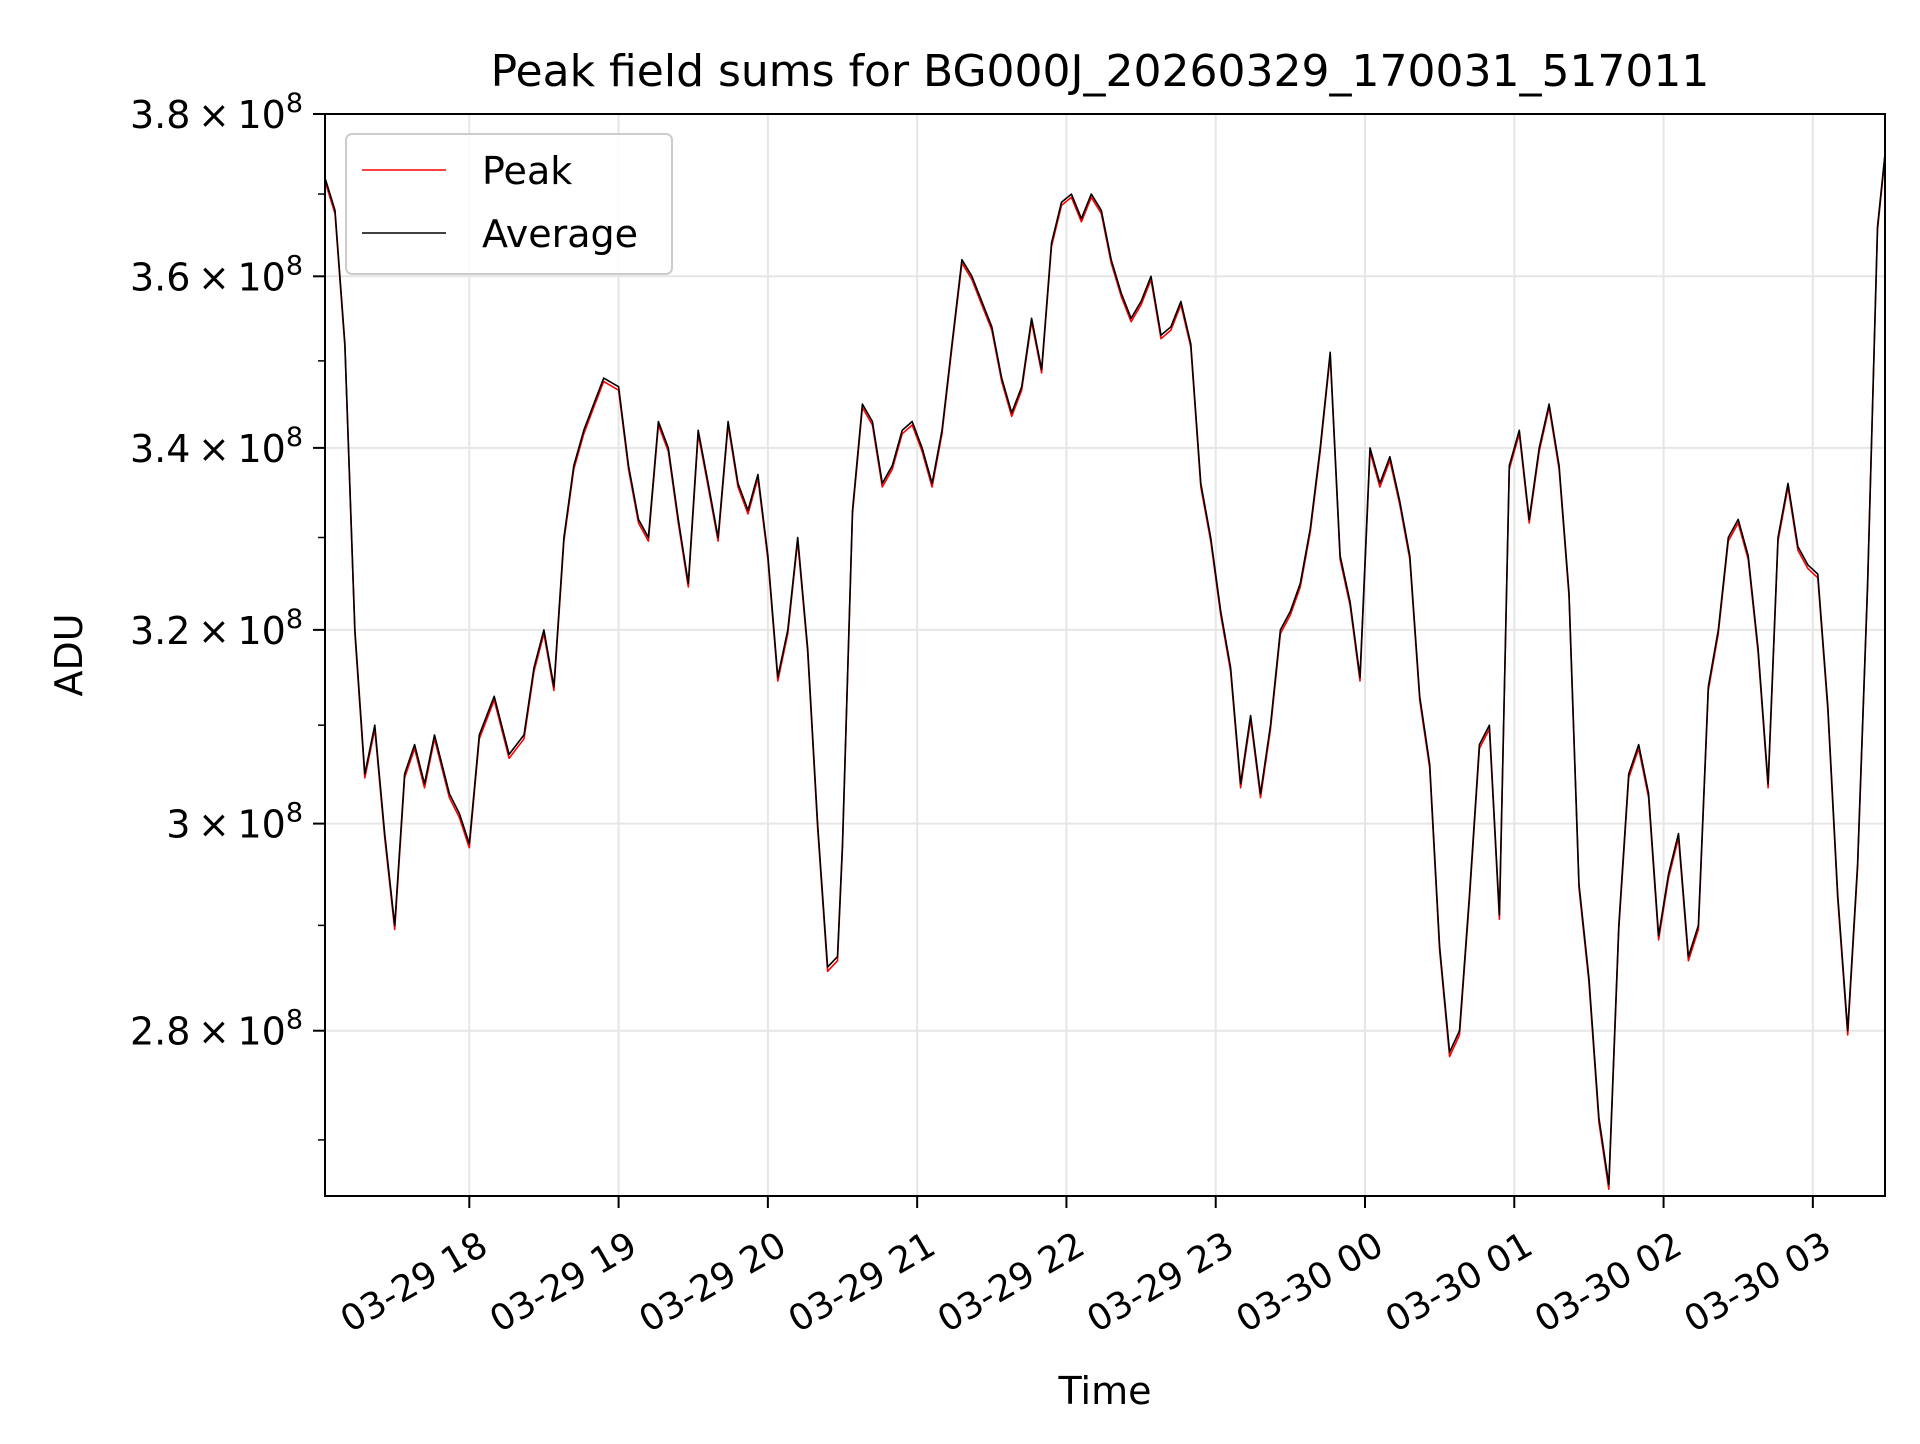  Describe the element at coordinates (216, 274) in the screenshot. I see `y-tick-label: 3.6 × 108` at that location.